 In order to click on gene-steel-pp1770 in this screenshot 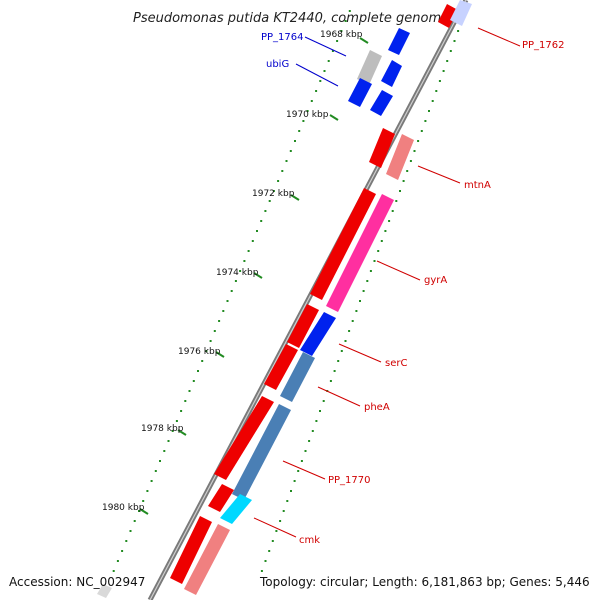, I will do `click(261, 452)`.